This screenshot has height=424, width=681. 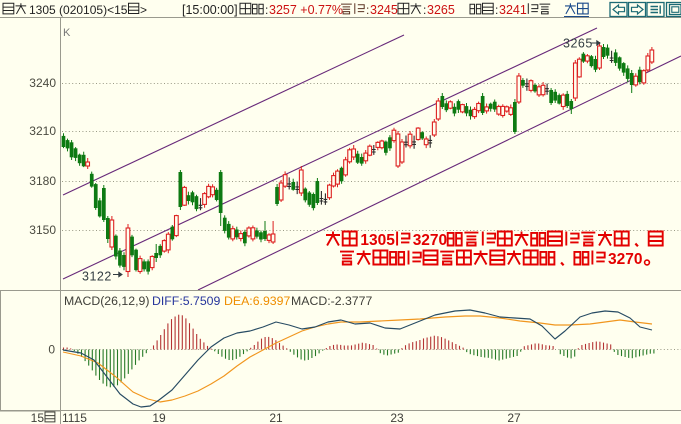 I want to click on svg-text: 27, so click(x=514, y=417).